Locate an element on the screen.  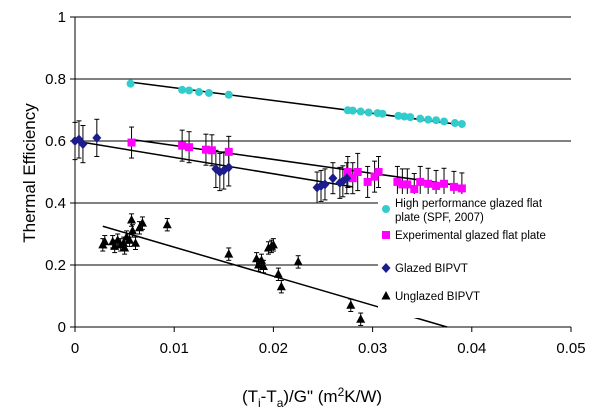
x-axis-title-part: 2 is located at coordinates (341, 392).